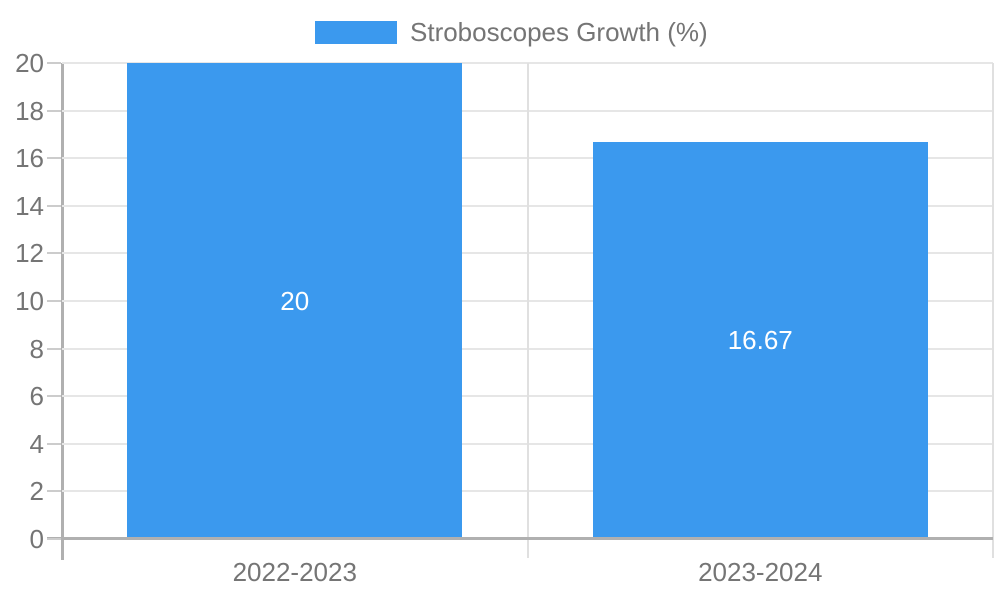 This screenshot has height=600, width=1000. What do you see at coordinates (29, 158) in the screenshot?
I see `y-axis-label: 16` at bounding box center [29, 158].